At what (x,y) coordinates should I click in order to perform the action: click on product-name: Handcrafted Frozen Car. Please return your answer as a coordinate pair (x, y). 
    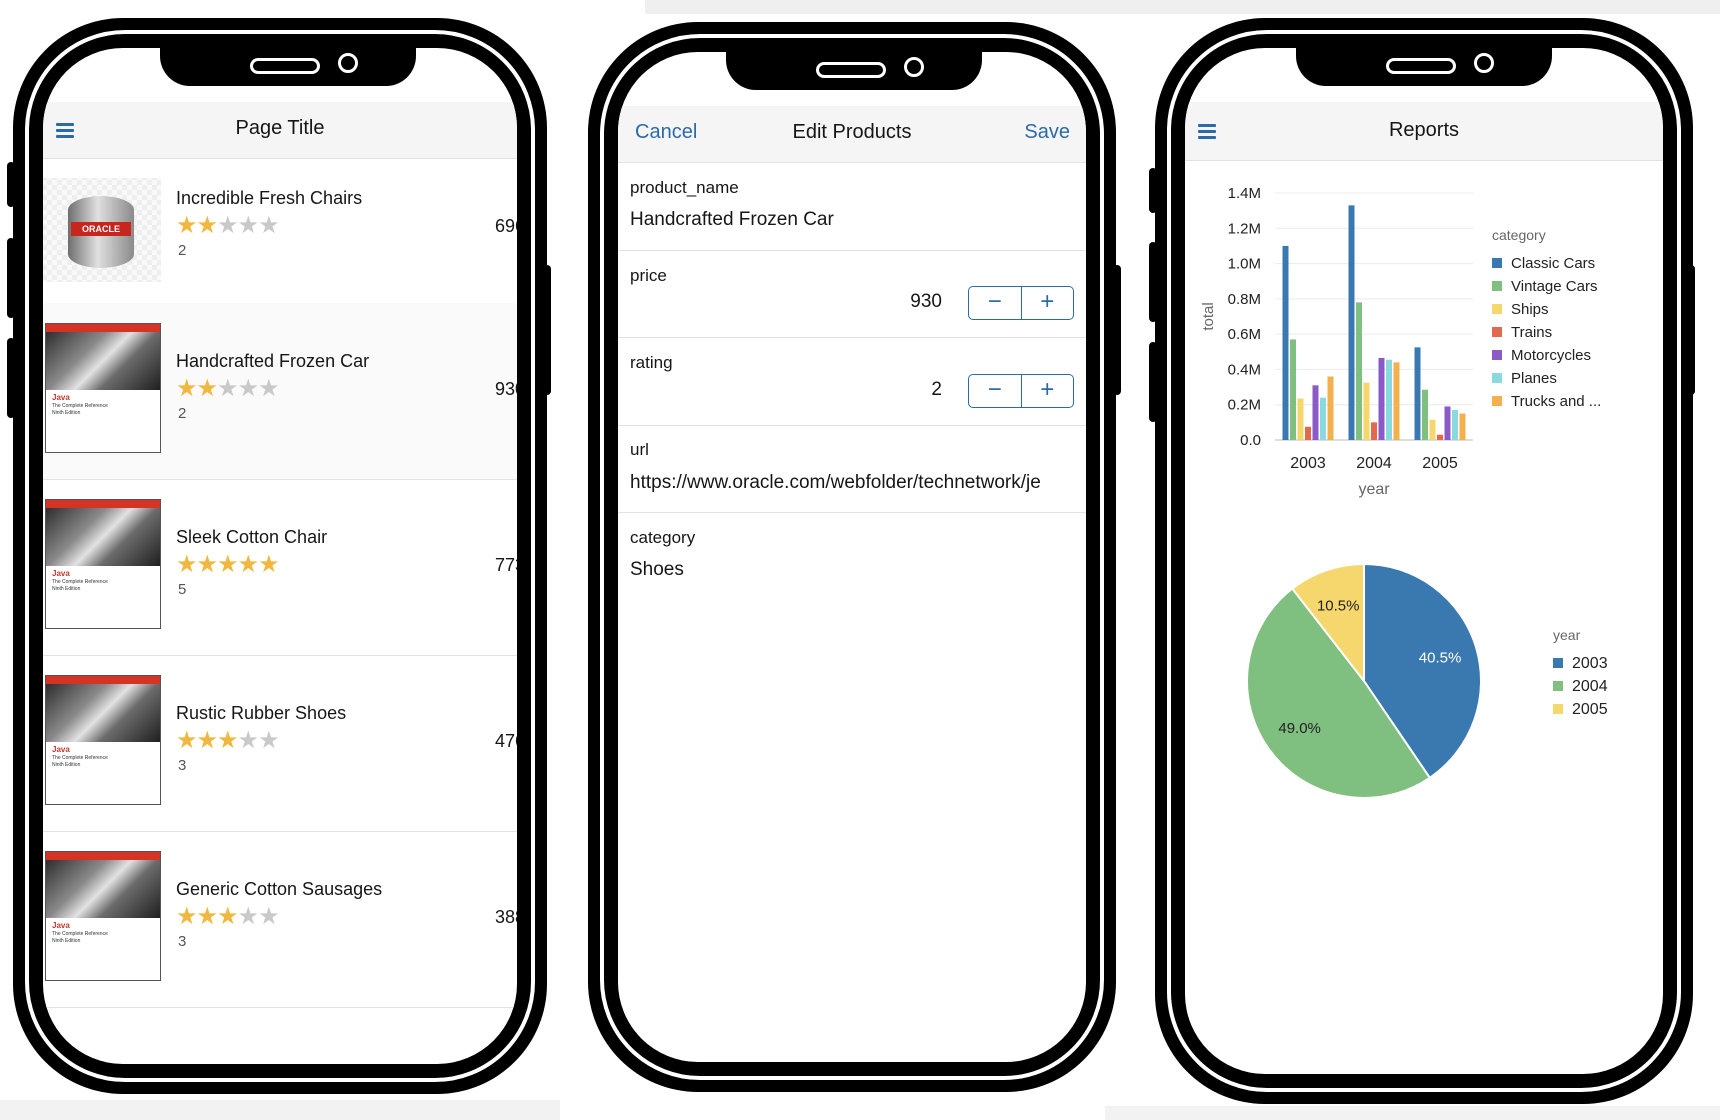
    Looking at the image, I should click on (273, 361).